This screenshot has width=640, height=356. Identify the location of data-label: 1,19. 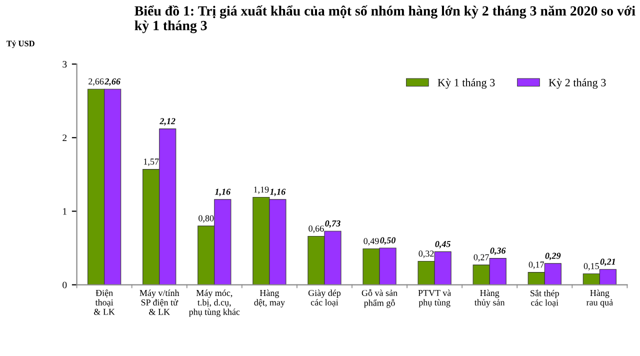
(261, 190).